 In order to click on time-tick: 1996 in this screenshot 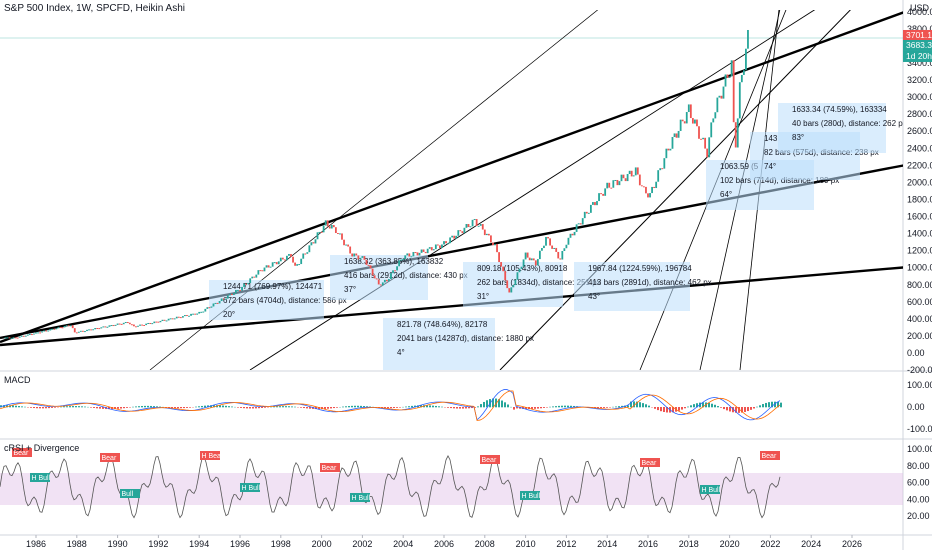, I will do `click(240, 544)`.